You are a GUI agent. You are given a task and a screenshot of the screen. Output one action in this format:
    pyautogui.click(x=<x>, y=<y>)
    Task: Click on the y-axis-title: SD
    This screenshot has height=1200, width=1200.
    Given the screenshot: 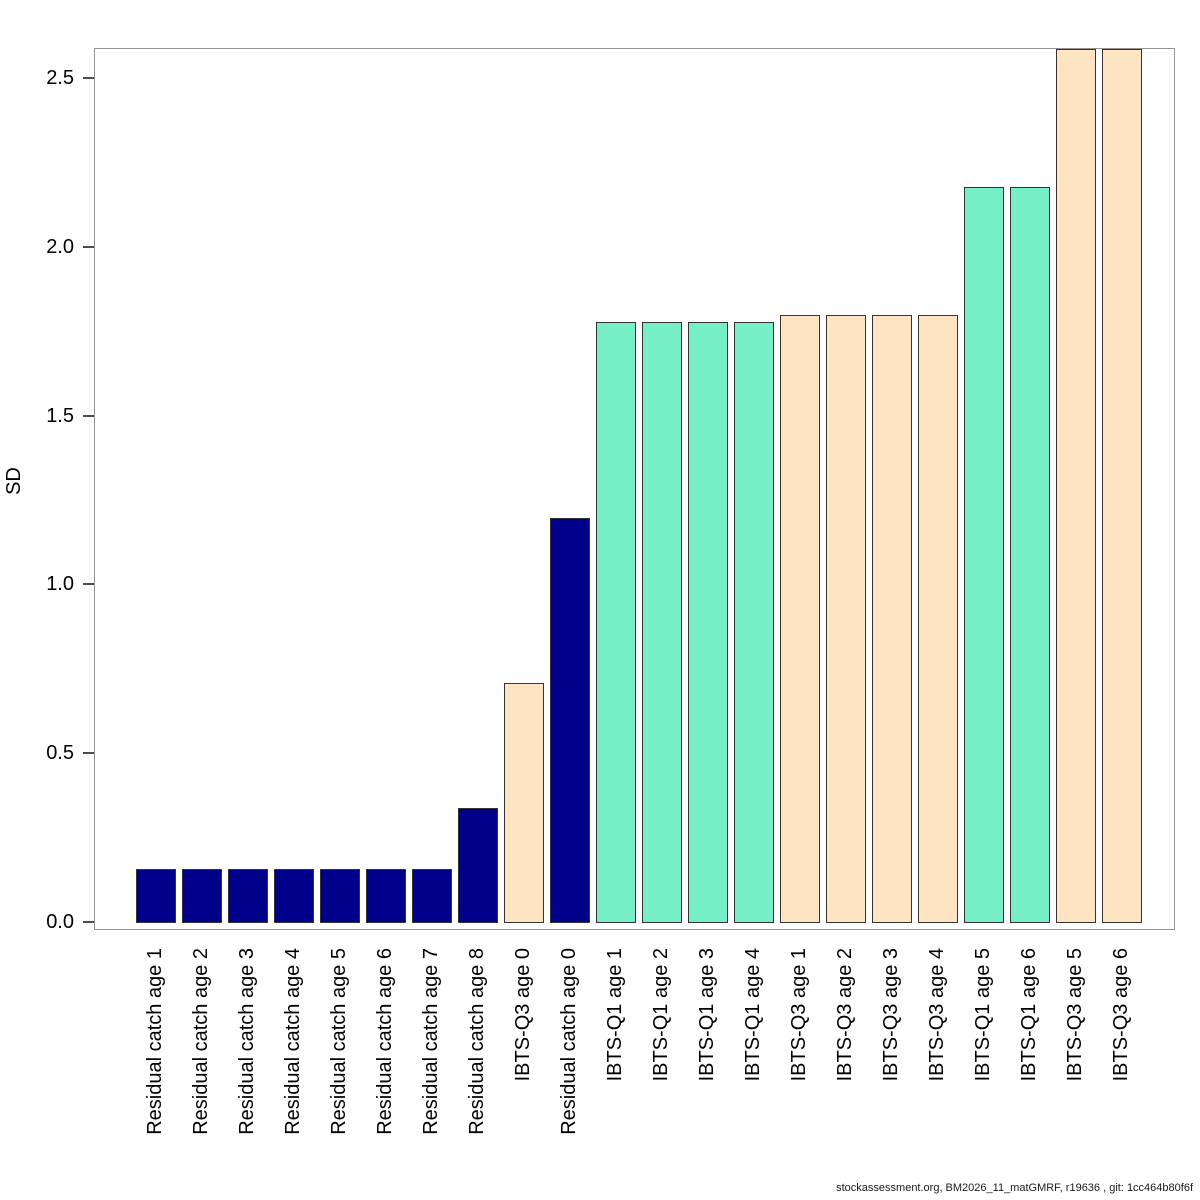 What is the action you would take?
    pyautogui.click(x=14, y=481)
    